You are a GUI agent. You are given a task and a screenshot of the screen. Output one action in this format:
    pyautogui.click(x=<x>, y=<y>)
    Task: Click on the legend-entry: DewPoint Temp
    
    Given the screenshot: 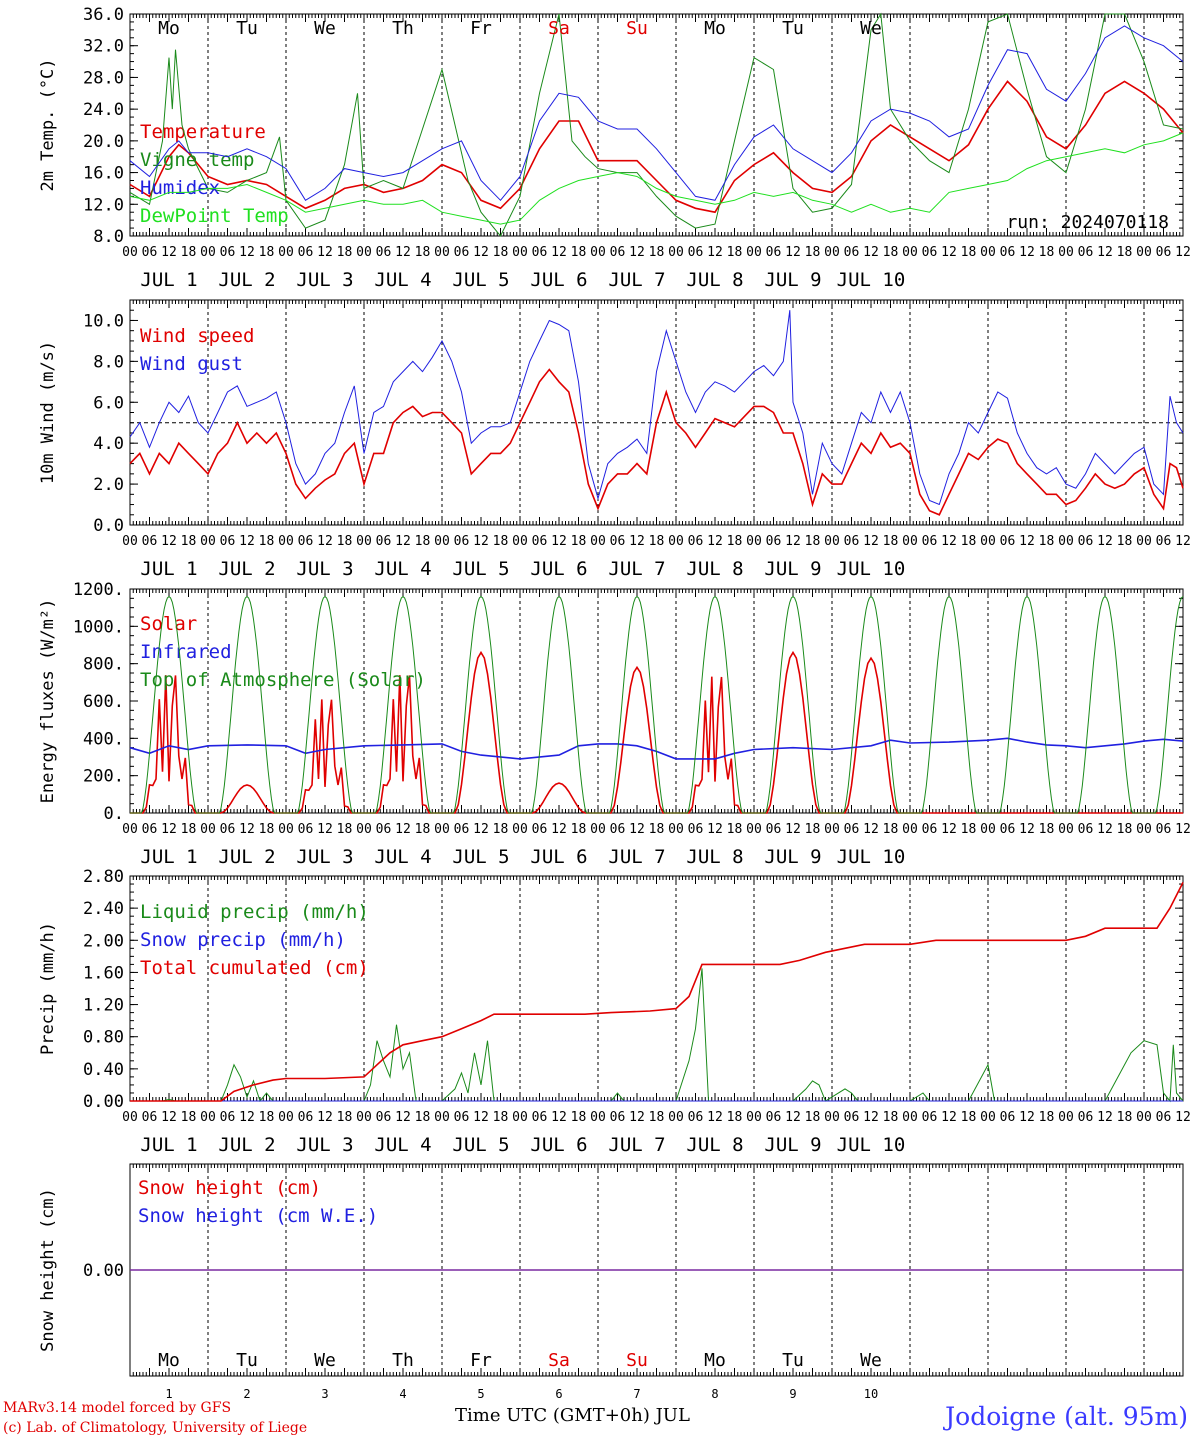 What is the action you would take?
    pyautogui.click(x=214, y=216)
    